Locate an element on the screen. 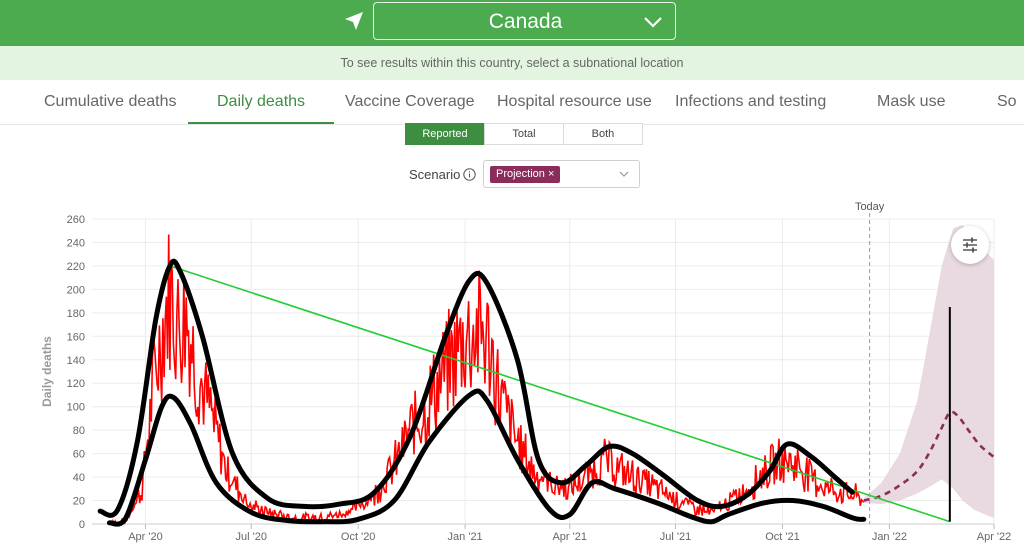 The width and height of the screenshot is (1024, 550). y-axis-title: Daily deaths is located at coordinates (47, 371).